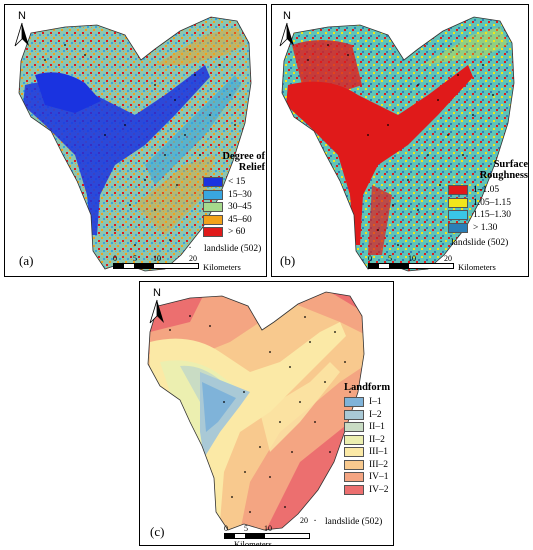 The image size is (533, 550). Describe the element at coordinates (225, 249) in the screenshot. I see `landslide-legend-a: · landslide (502)` at that location.